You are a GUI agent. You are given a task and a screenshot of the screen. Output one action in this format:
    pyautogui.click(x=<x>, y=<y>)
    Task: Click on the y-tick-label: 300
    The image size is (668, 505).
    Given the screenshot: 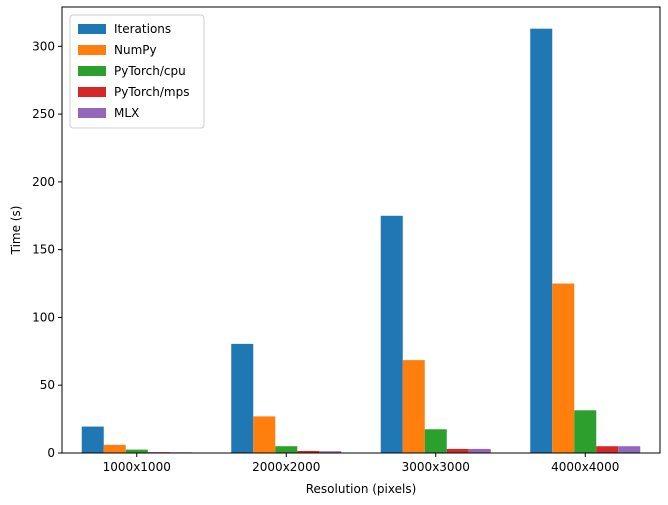 What is the action you would take?
    pyautogui.click(x=43, y=46)
    